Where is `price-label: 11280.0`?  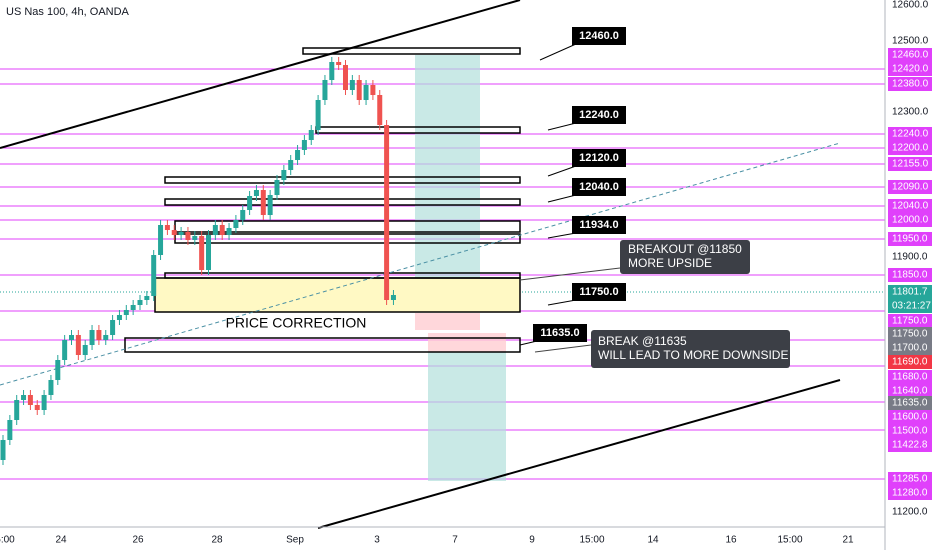
price-label: 11280.0 is located at coordinates (910, 493).